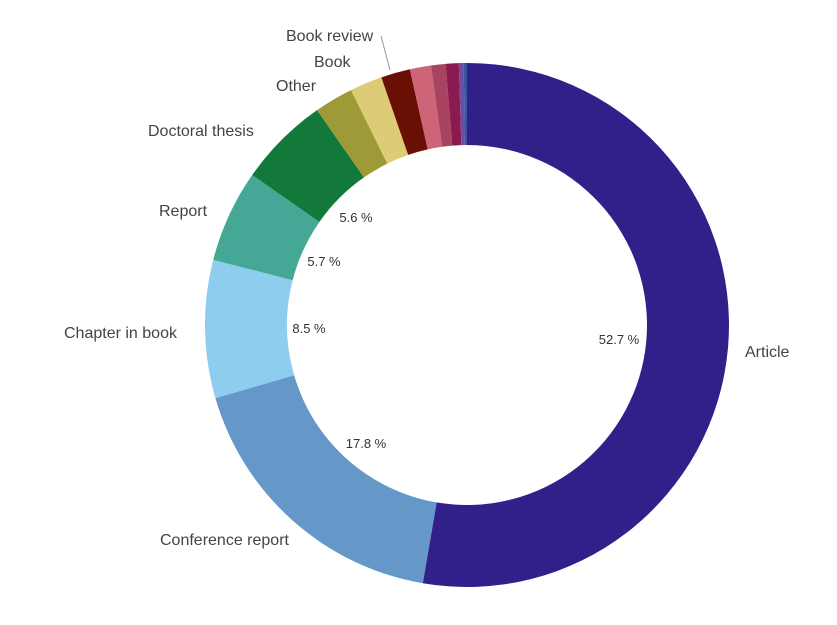  Describe the element at coordinates (183, 211) in the screenshot. I see `category-label-report: Report` at that location.